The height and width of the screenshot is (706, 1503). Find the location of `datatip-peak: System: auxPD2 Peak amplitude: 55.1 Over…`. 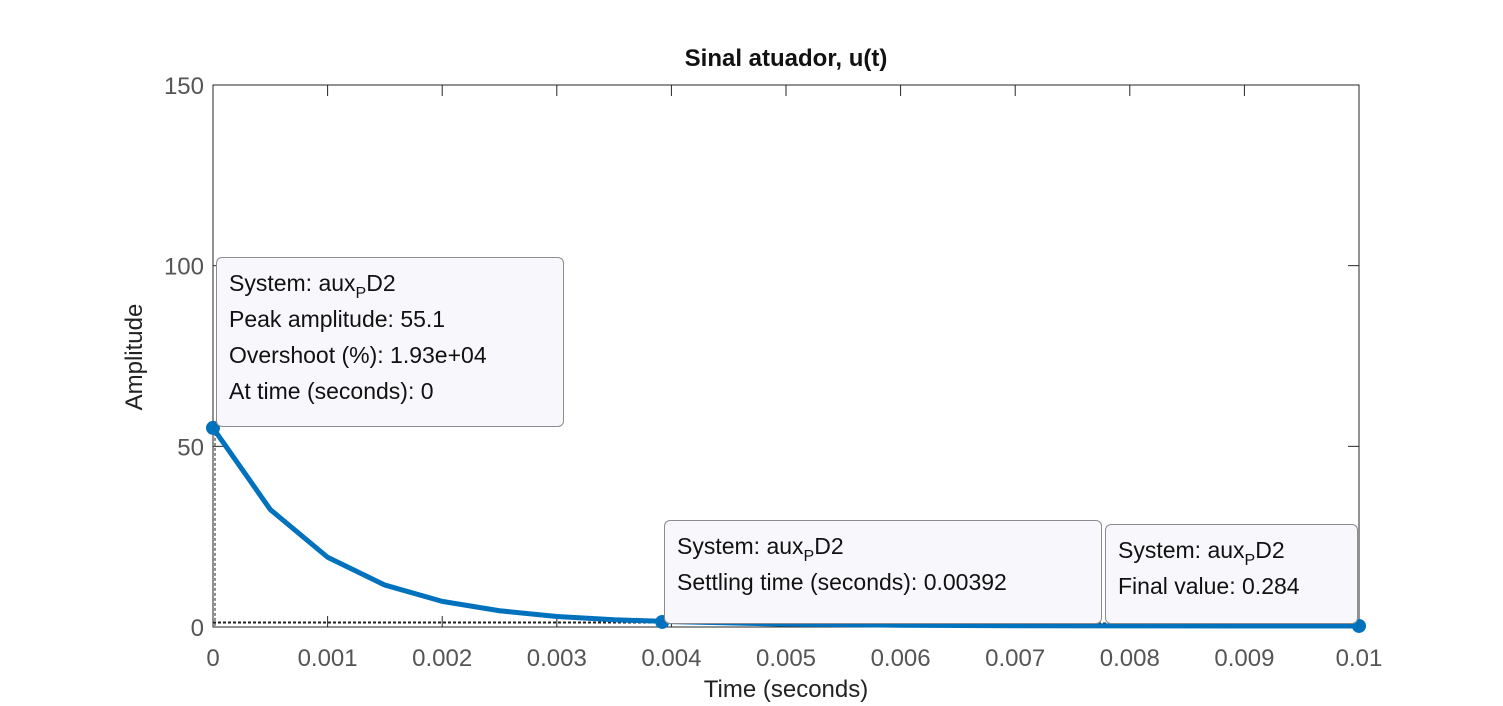

datatip-peak: System: auxPD2 Peak amplitude: 55.1 Over… is located at coordinates (390, 342).